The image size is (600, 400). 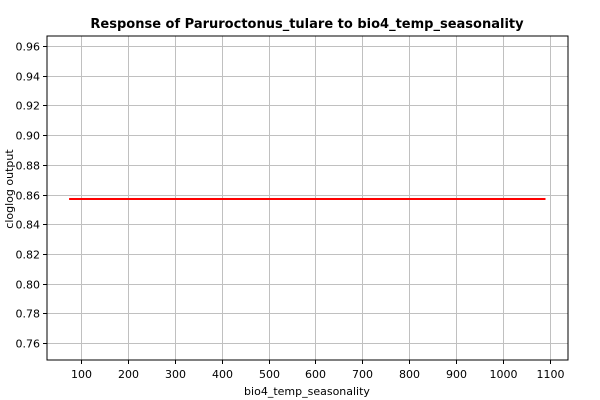 What do you see at coordinates (9, 189) in the screenshot?
I see `y-axis-label: cloglog output` at bounding box center [9, 189].